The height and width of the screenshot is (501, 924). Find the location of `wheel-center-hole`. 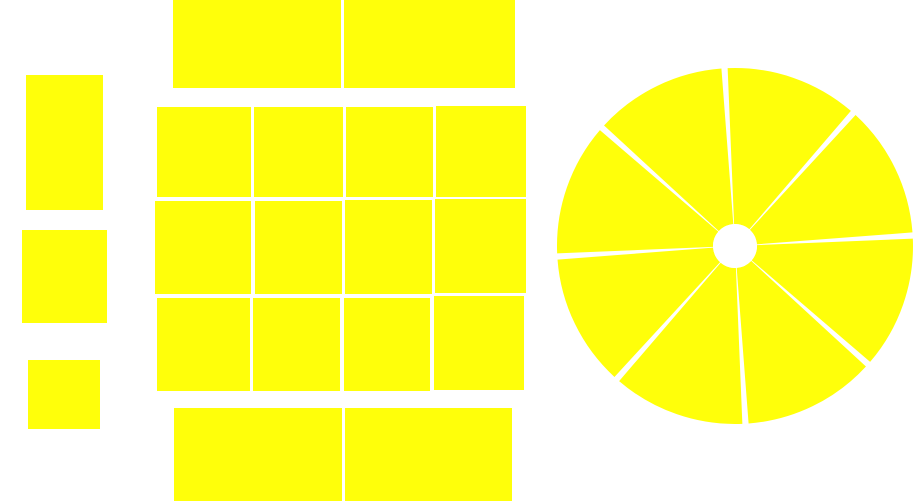

wheel-center-hole is located at coordinates (735, 246).